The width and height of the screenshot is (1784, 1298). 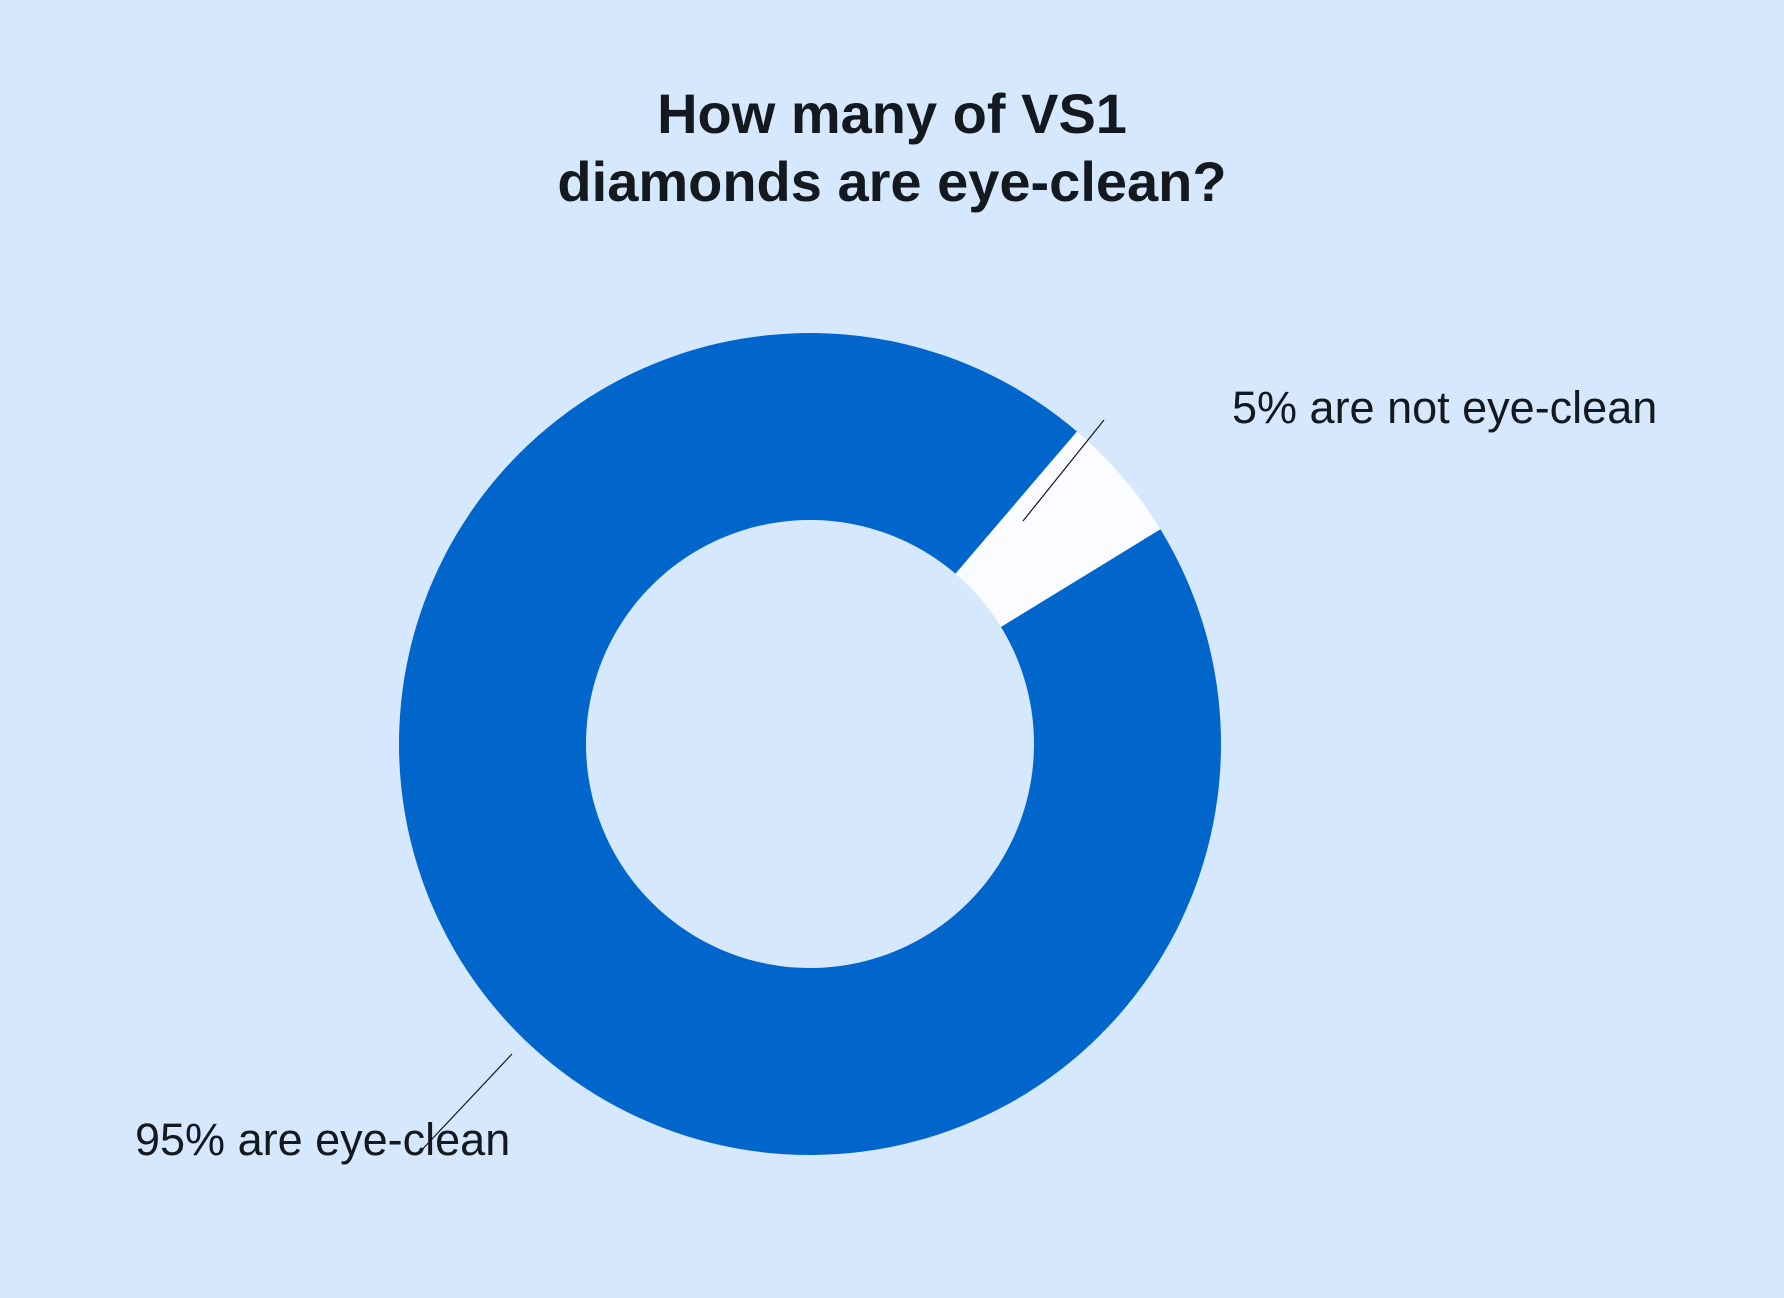 What do you see at coordinates (892, 113) in the screenshot?
I see `title-line-1: How many of VS1` at bounding box center [892, 113].